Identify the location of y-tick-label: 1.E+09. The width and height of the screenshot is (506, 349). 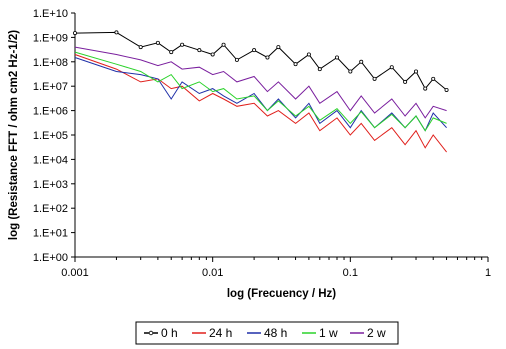
(50, 38).